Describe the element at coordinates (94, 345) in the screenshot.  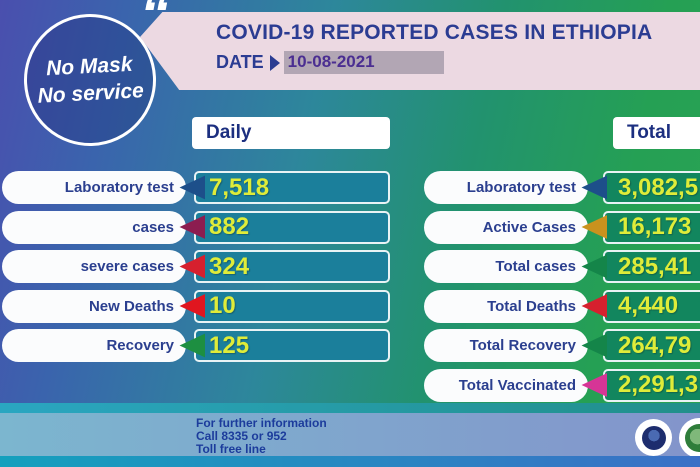
I see `stat-label-pill: Recovery` at that location.